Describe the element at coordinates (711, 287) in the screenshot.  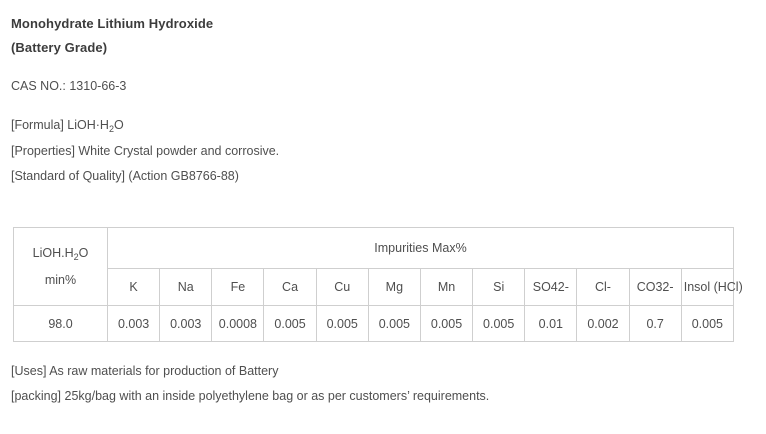
I see `column-header-insol: Insol (HCl)` at that location.